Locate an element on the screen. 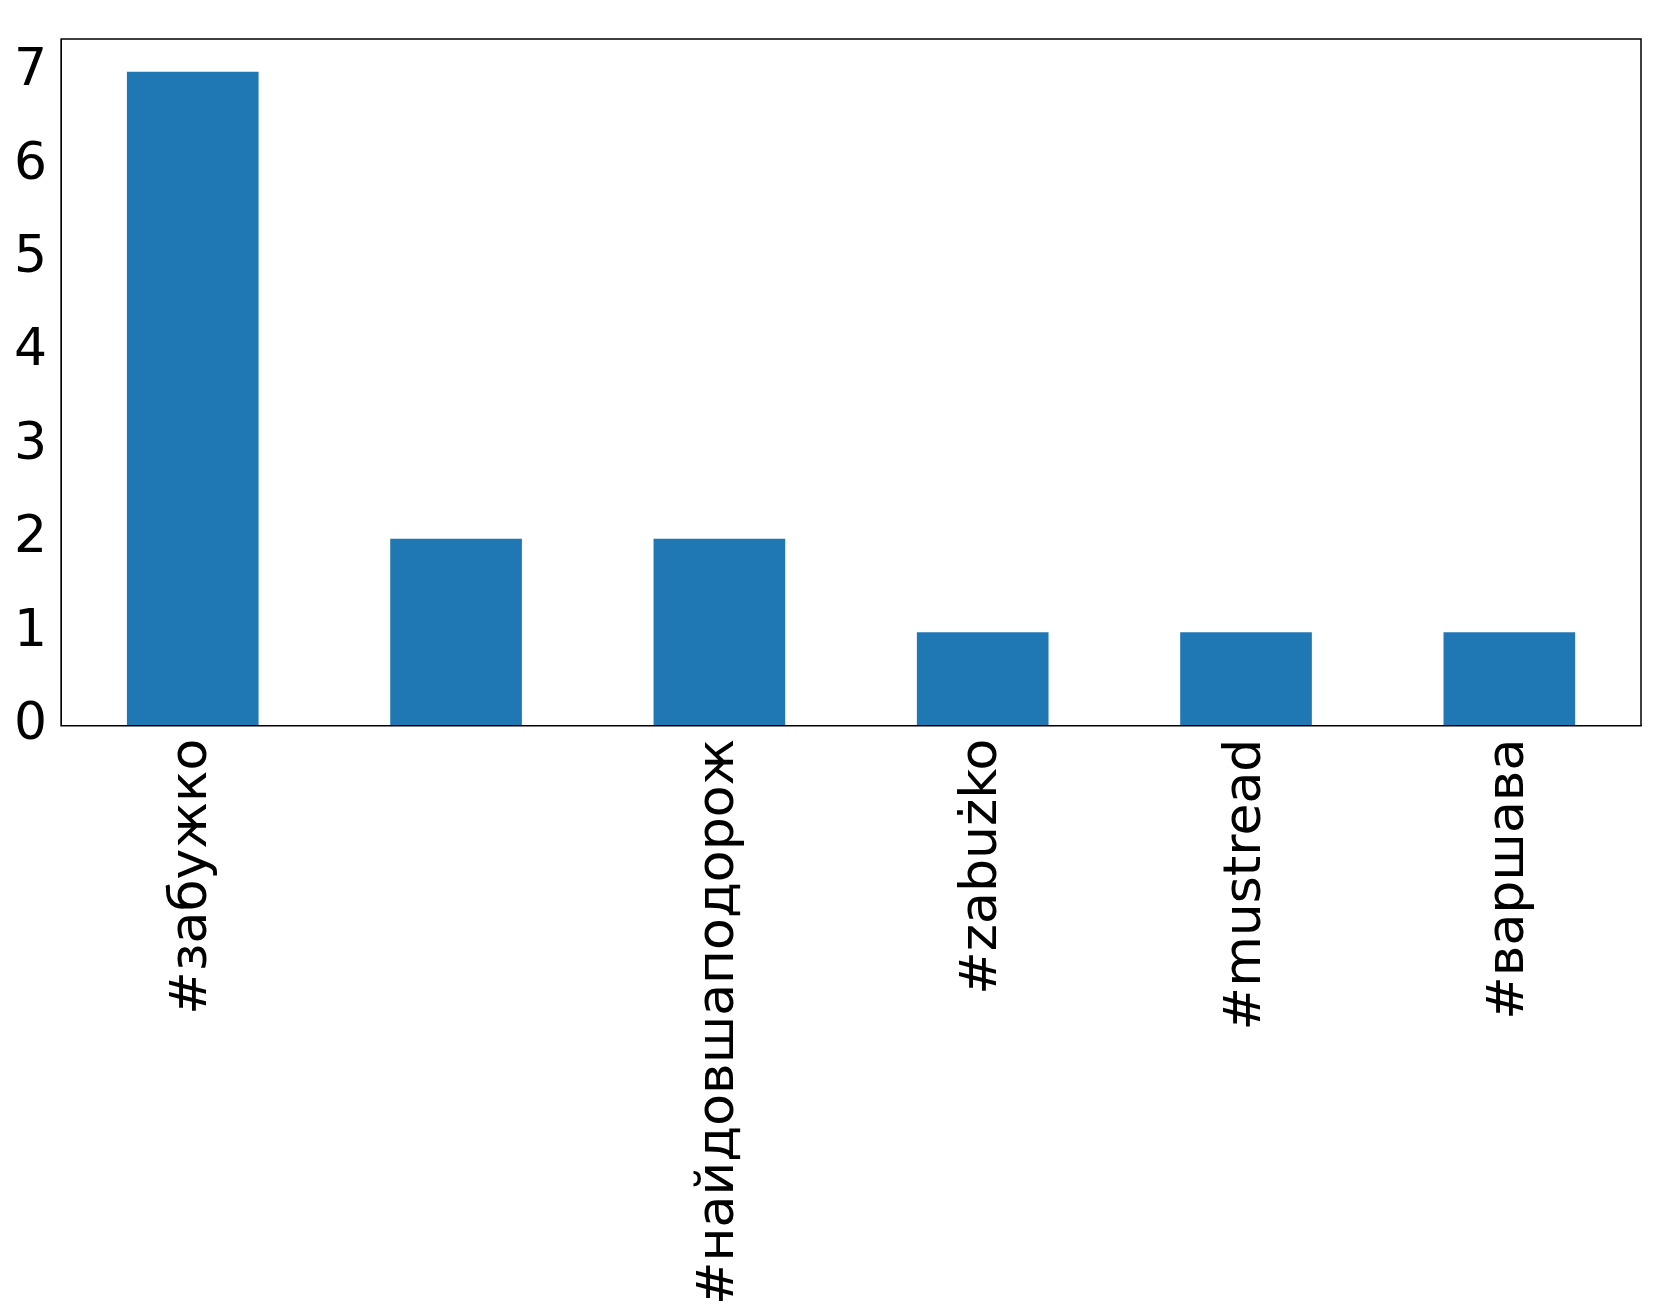 This screenshot has height=1308, width=1679. x-tick-label: #варшава is located at coordinates (1504, 879).